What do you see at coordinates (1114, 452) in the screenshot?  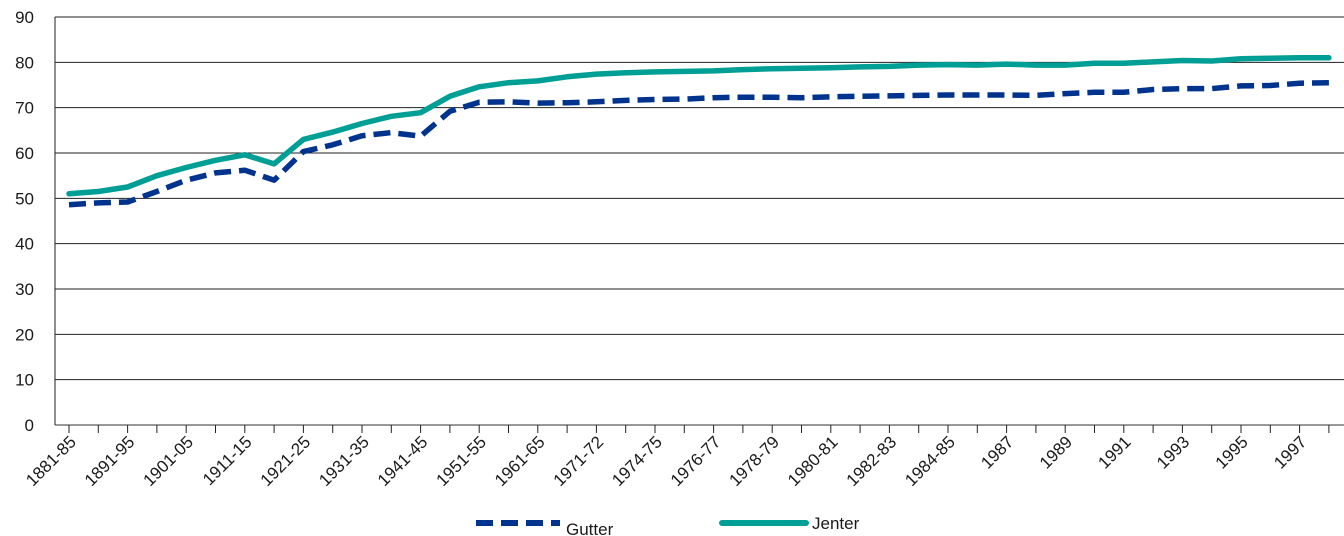 I see `x-tick-label: 1991` at bounding box center [1114, 452].